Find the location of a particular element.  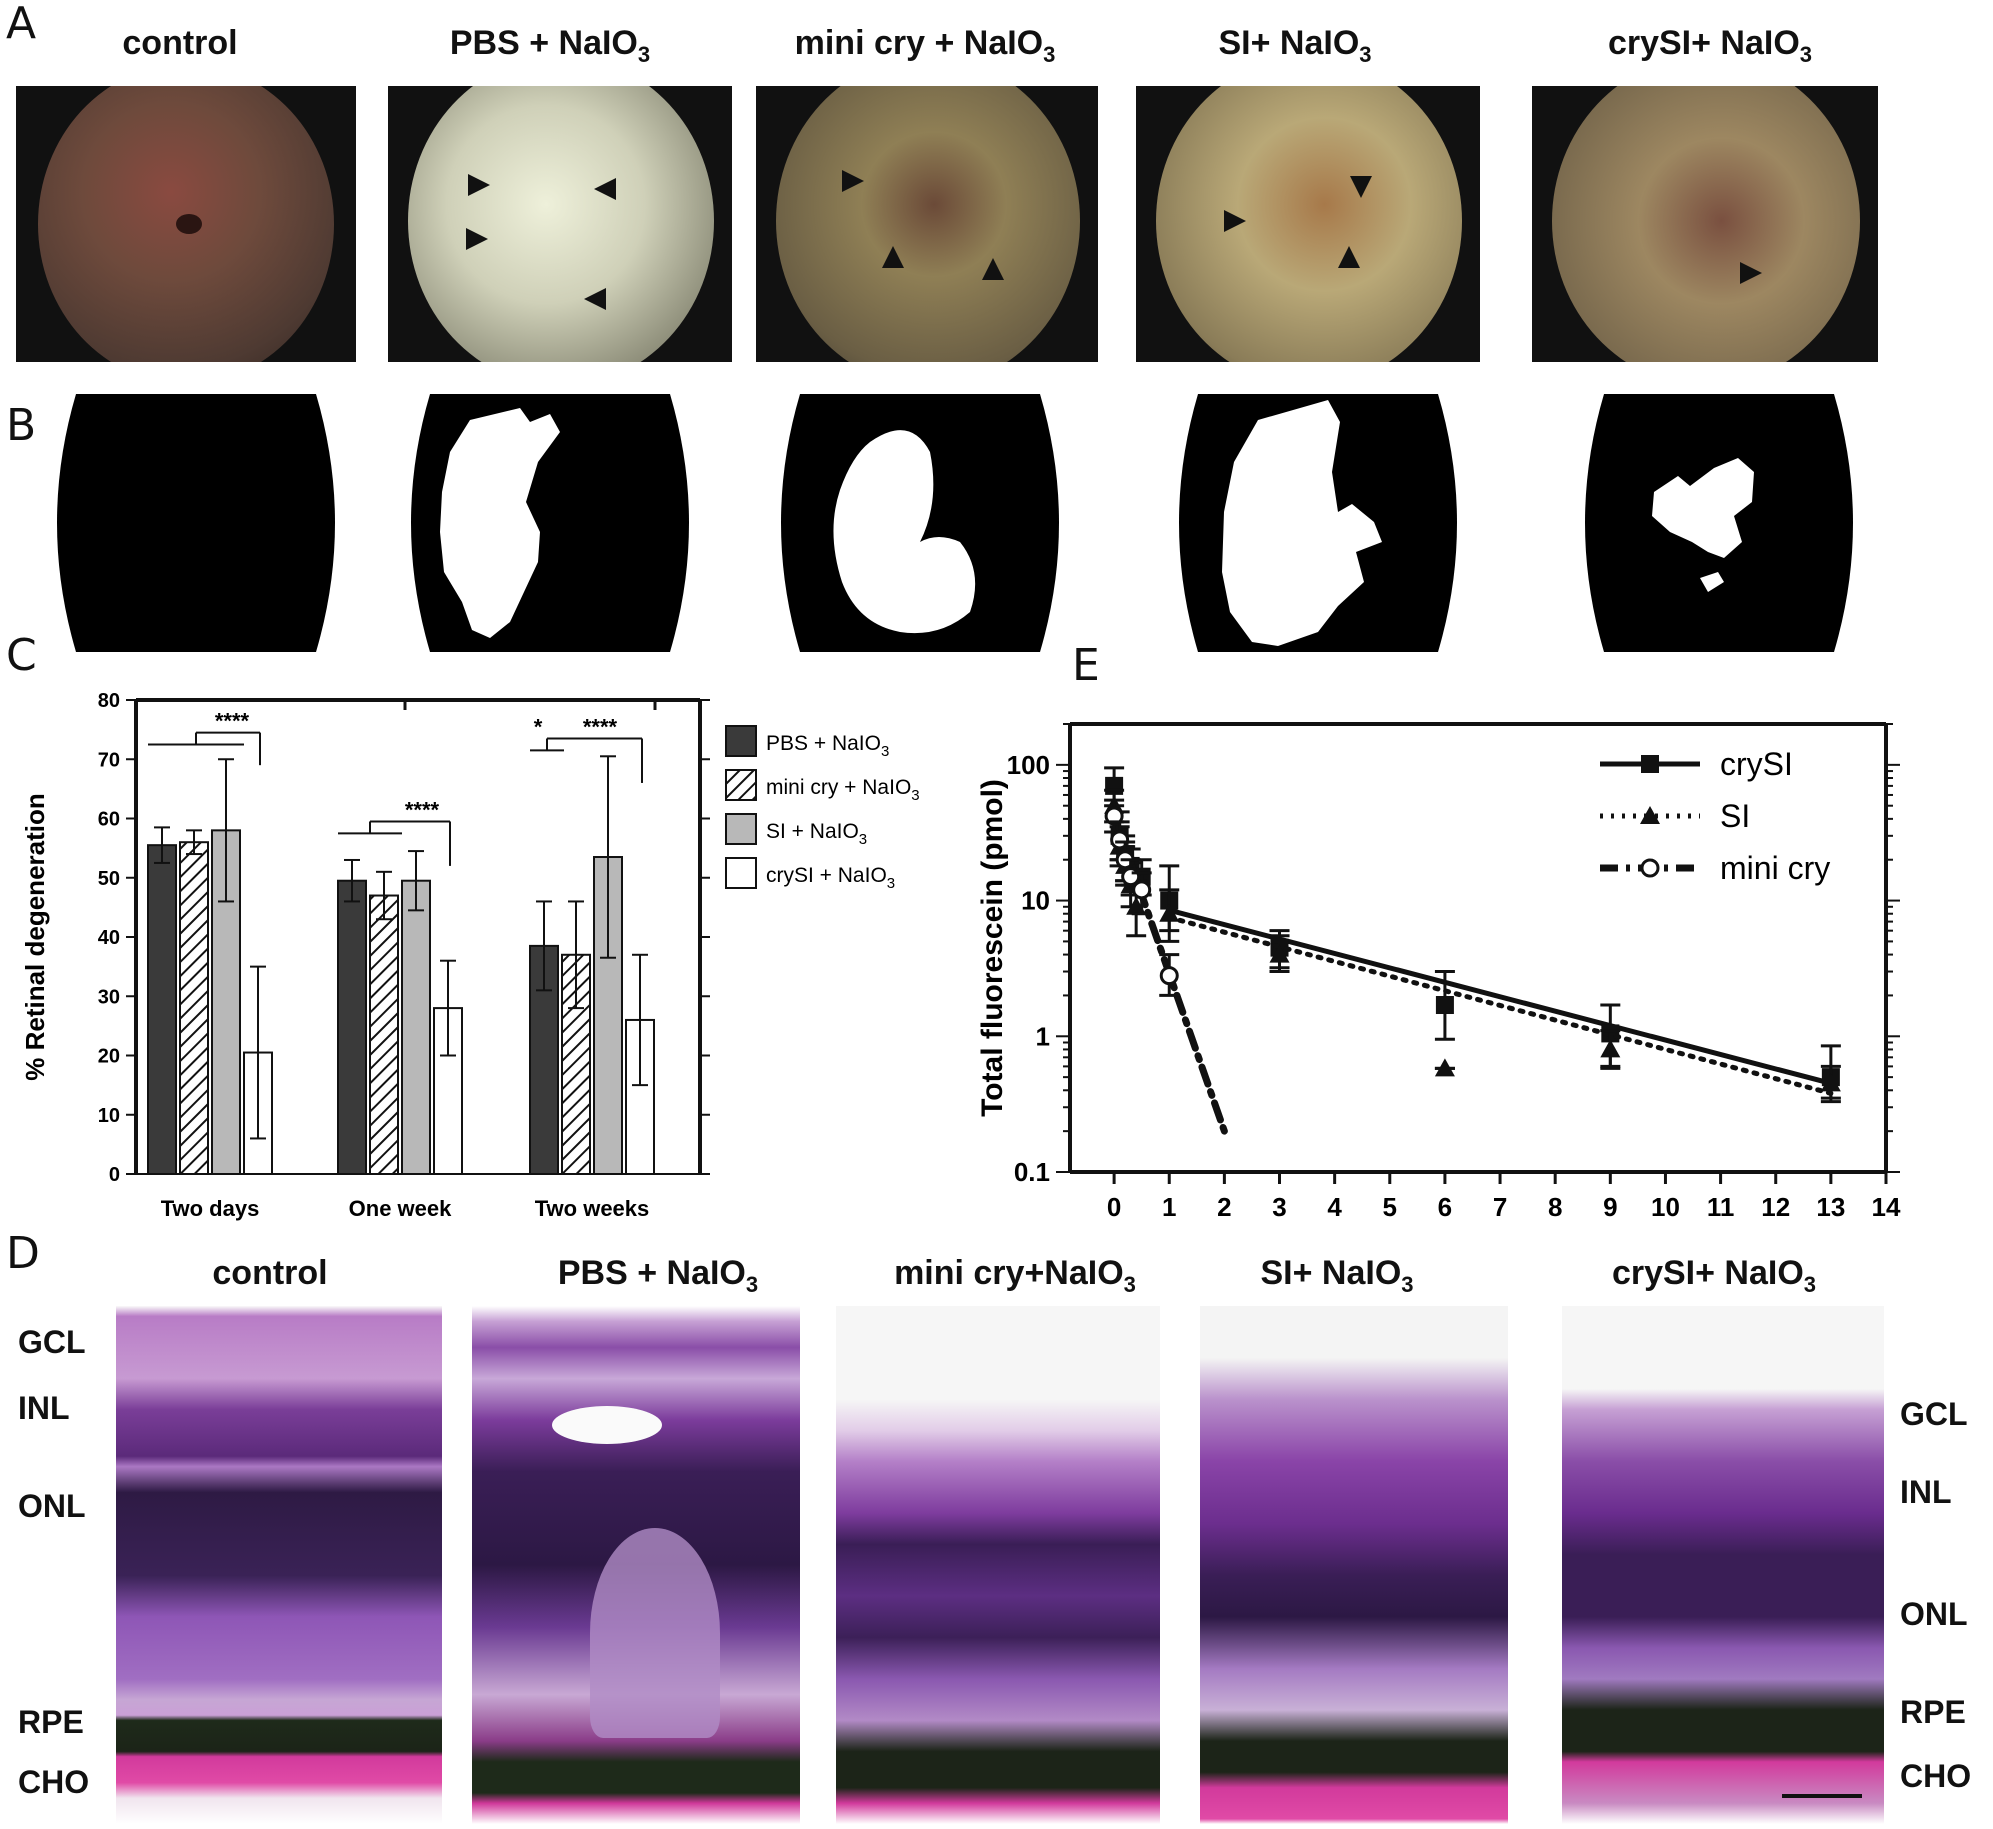

histology-image-si is located at coordinates (1354, 1565).